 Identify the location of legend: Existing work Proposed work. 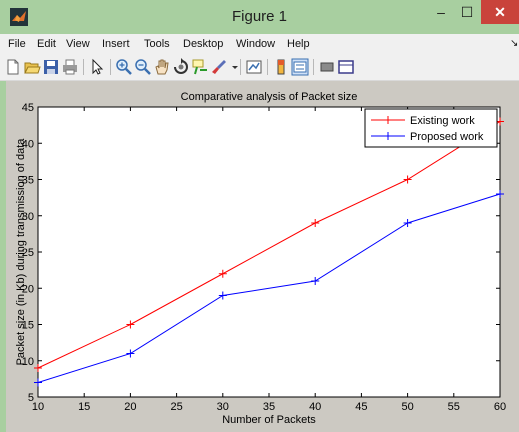
(431, 128).